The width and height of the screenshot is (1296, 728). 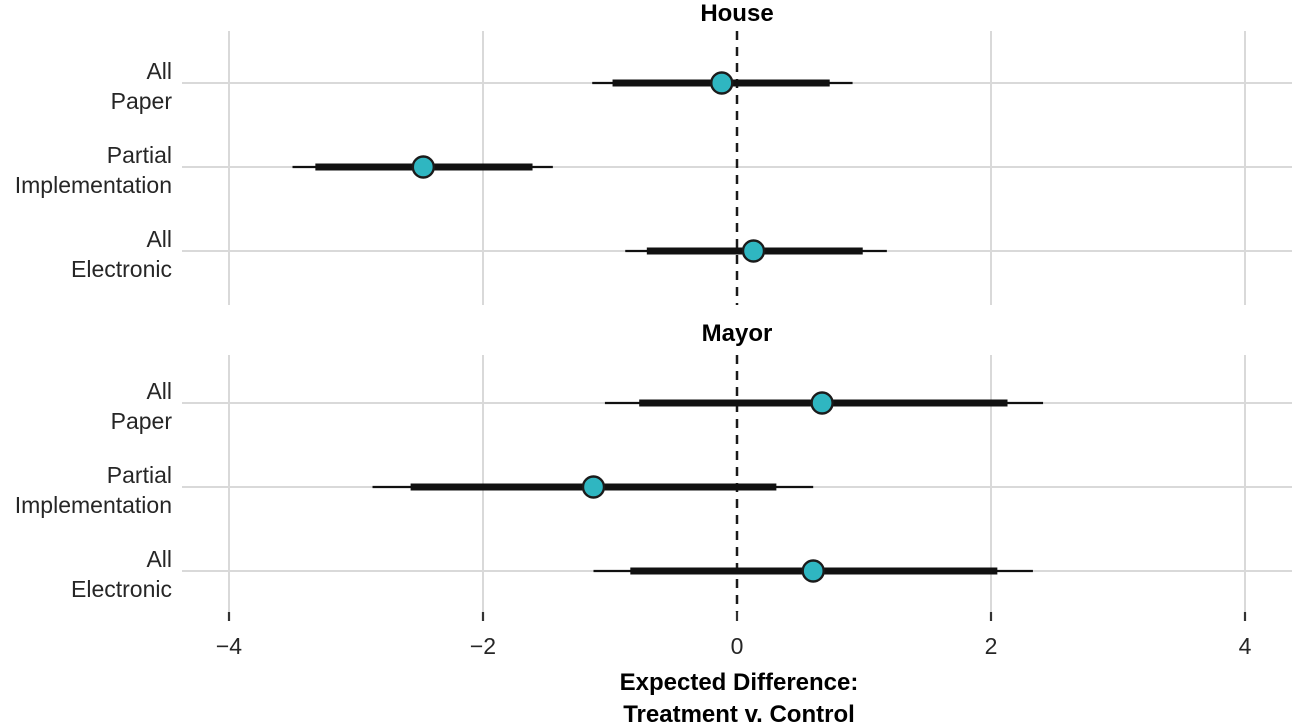 I want to click on panel-title-house: House, so click(x=736, y=13).